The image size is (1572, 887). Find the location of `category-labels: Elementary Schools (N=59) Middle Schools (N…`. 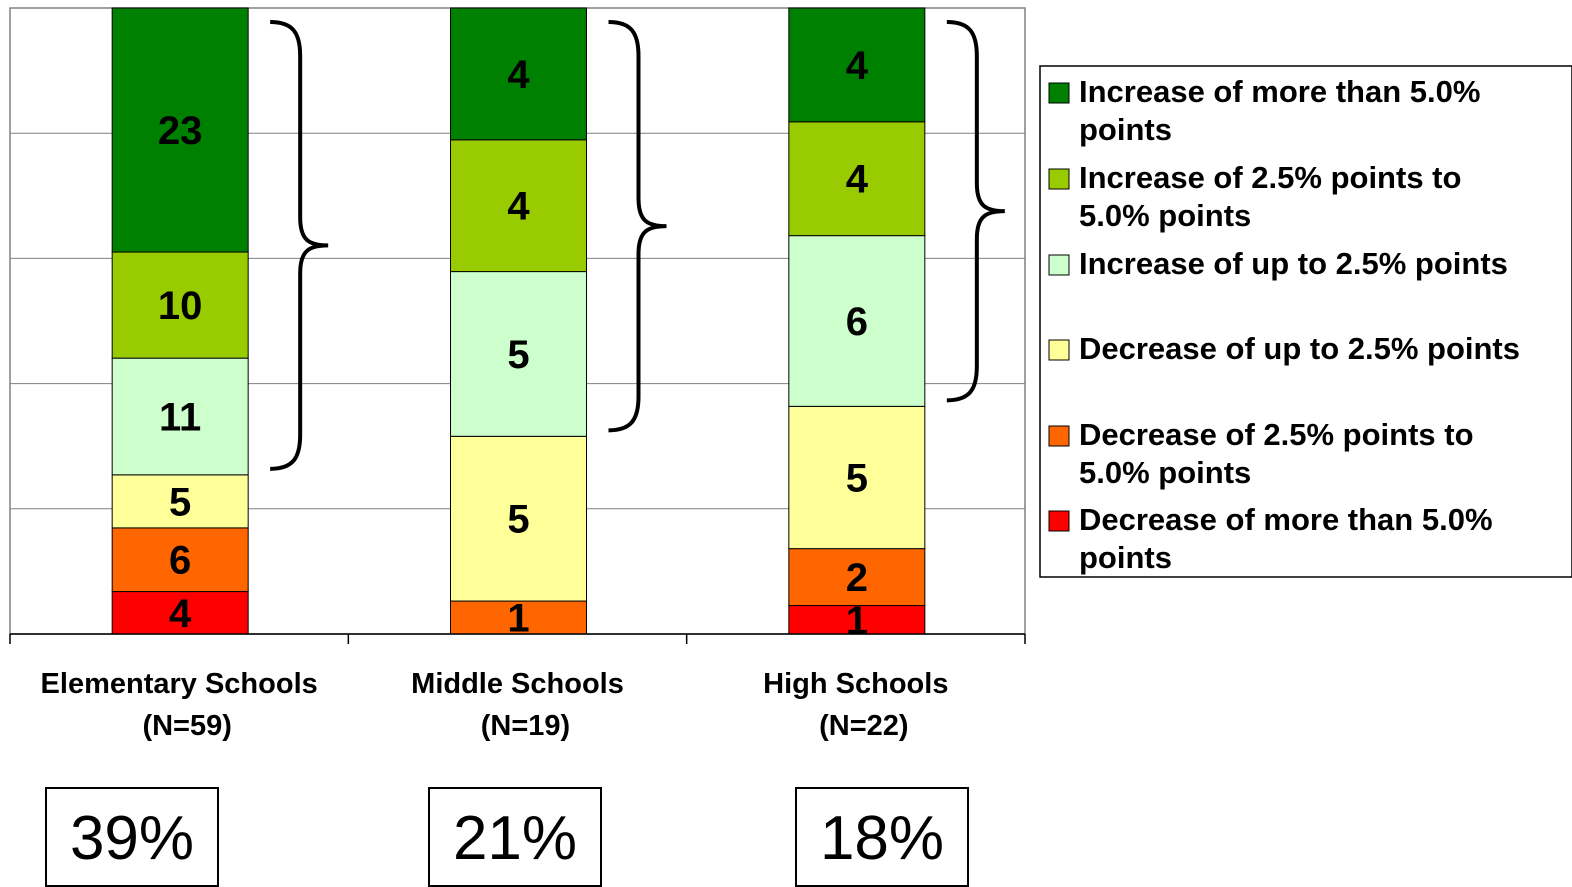

category-labels: Elementary Schools (N=59) Middle Schools (N… is located at coordinates (495, 705).